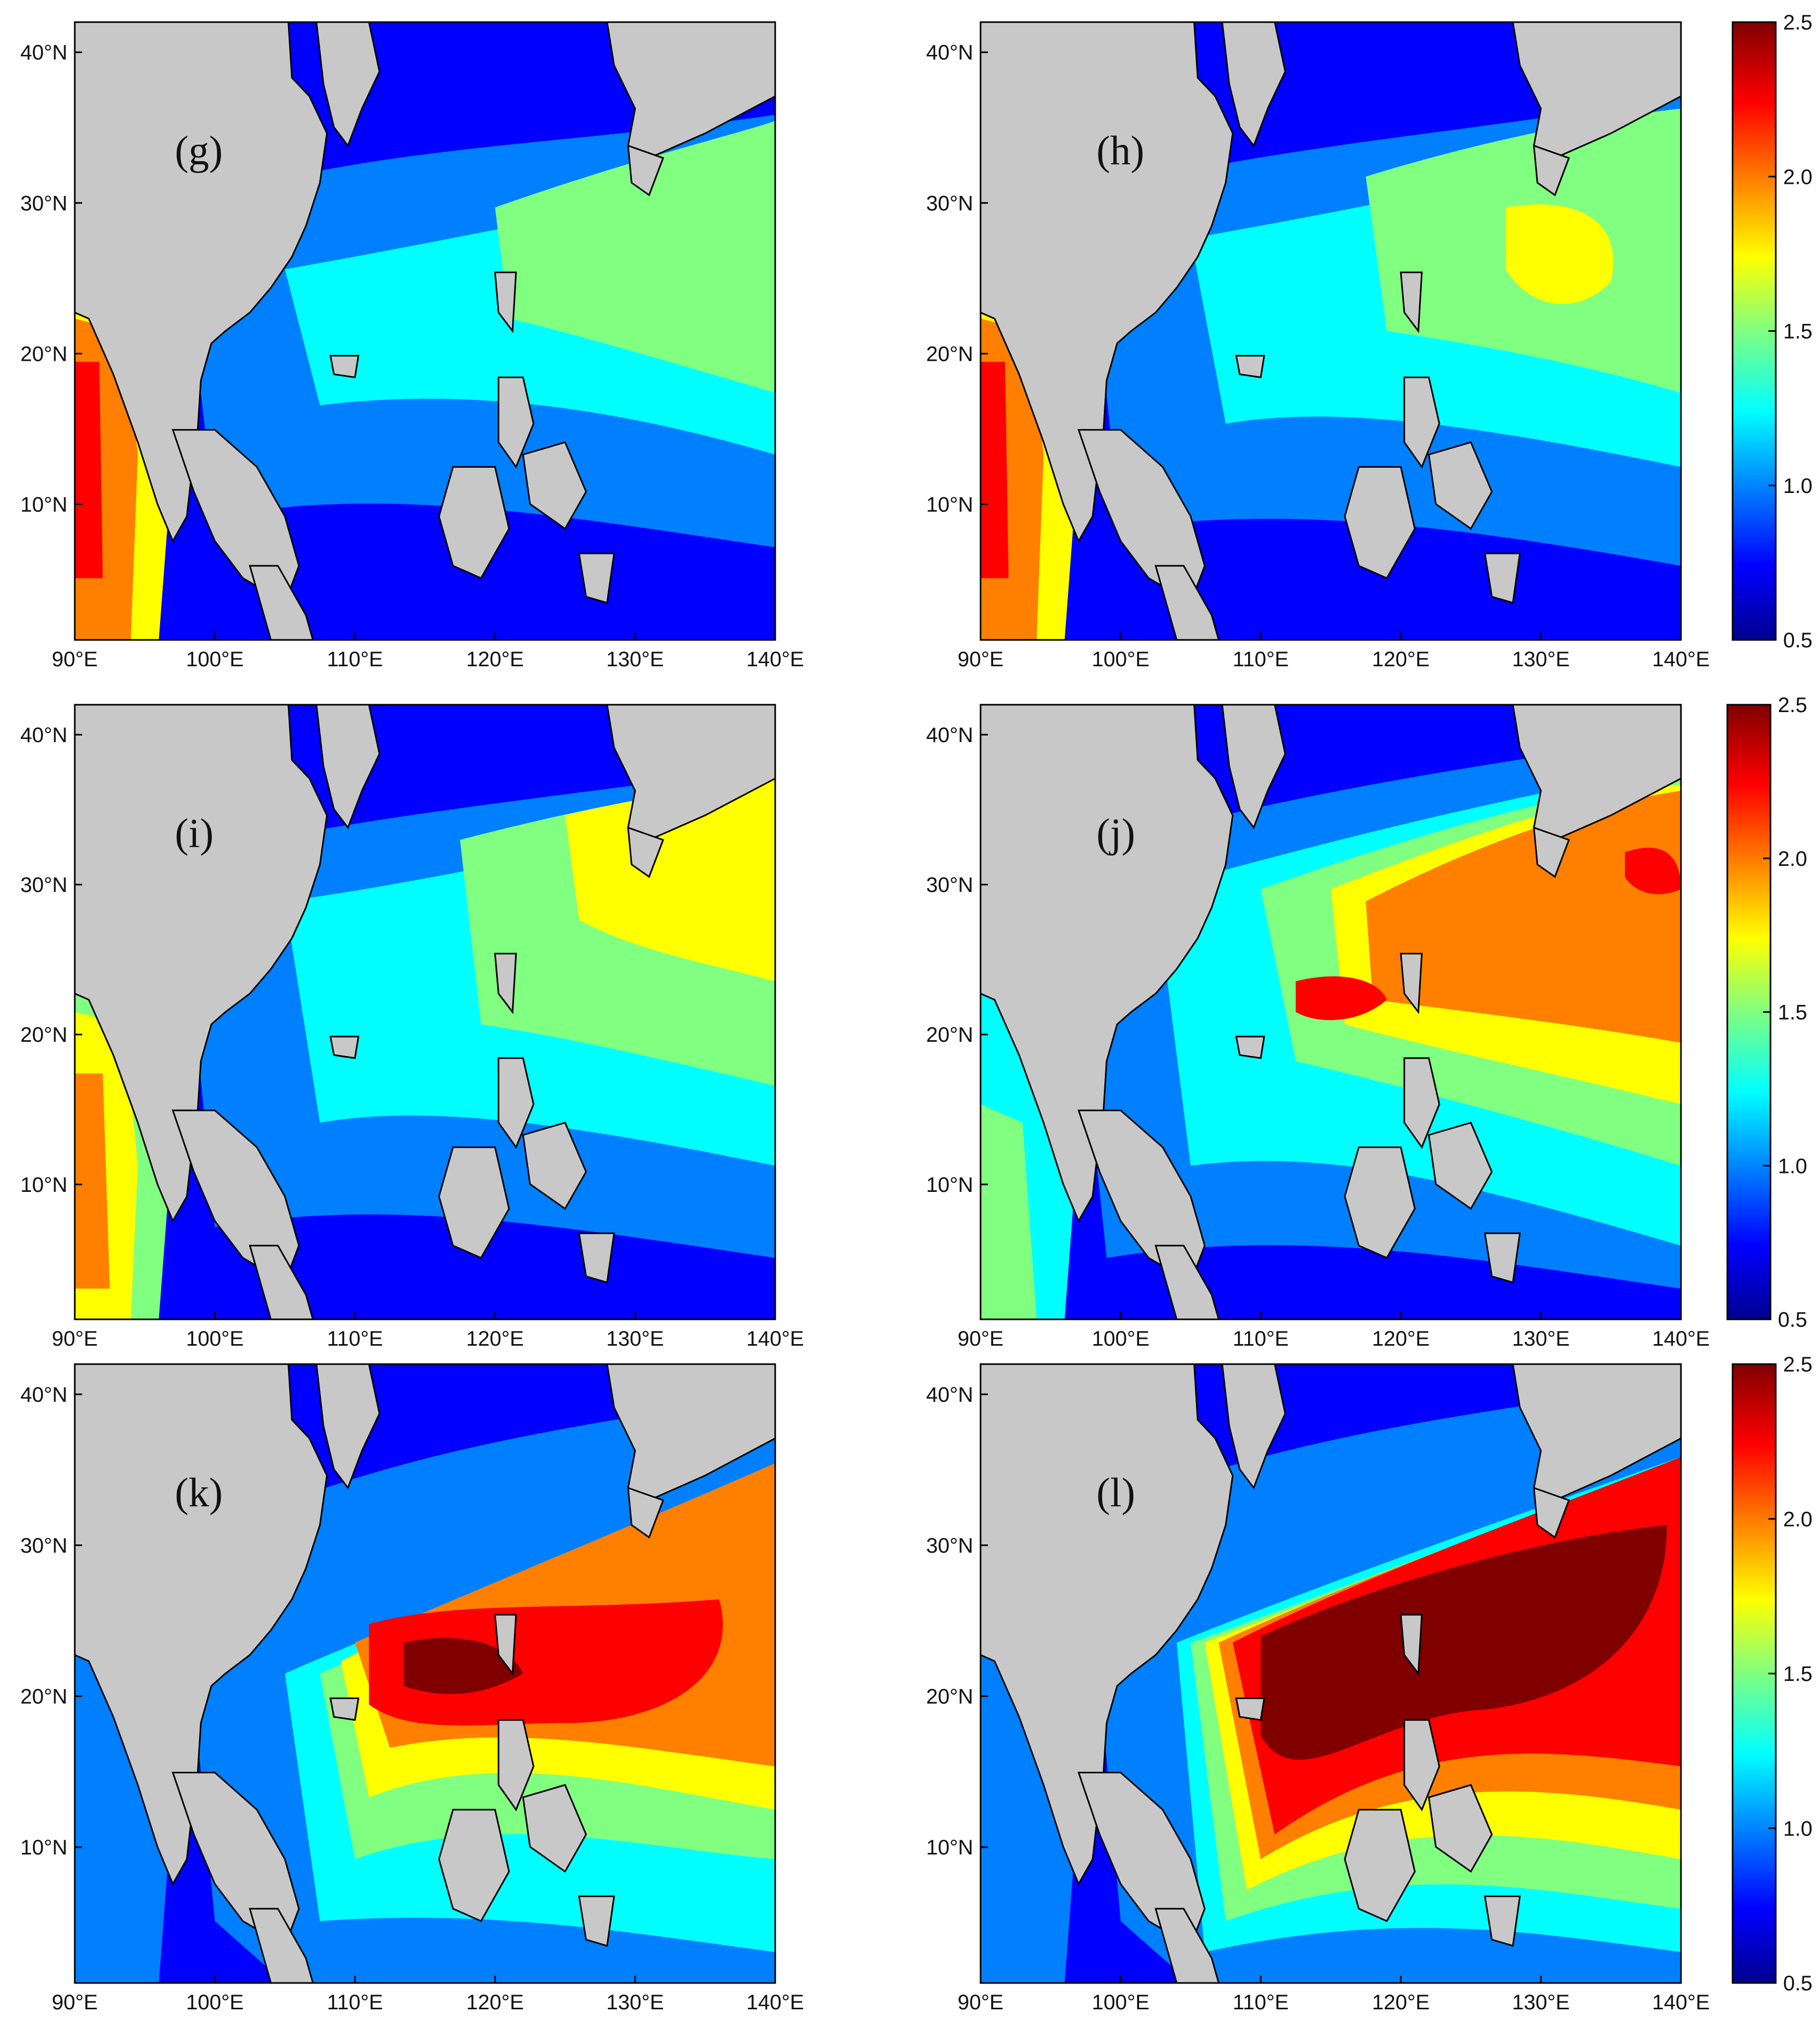  I want to click on panel-label: (l), so click(1115, 1492).